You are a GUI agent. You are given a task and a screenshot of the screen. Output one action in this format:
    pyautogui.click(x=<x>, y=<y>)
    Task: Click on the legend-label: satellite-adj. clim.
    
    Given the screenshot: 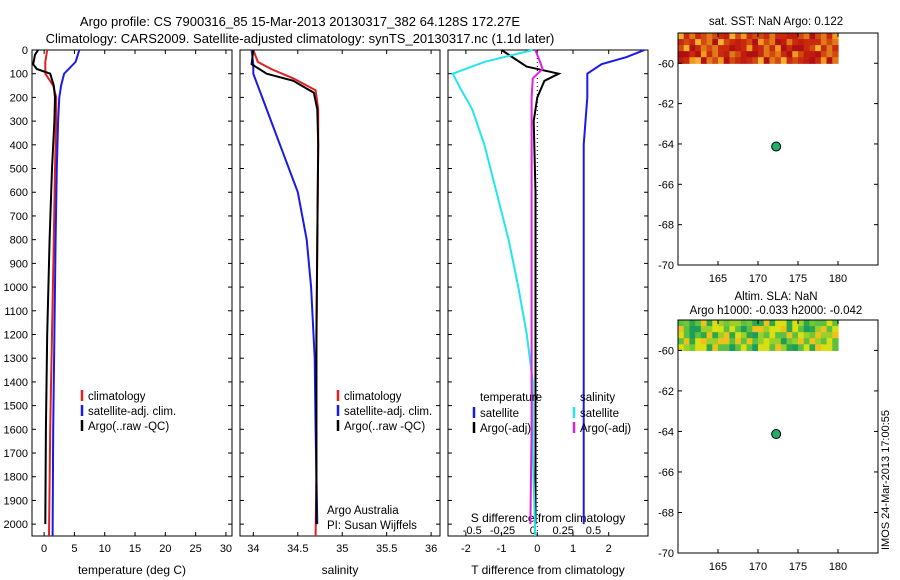 What is the action you would take?
    pyautogui.click(x=132, y=412)
    